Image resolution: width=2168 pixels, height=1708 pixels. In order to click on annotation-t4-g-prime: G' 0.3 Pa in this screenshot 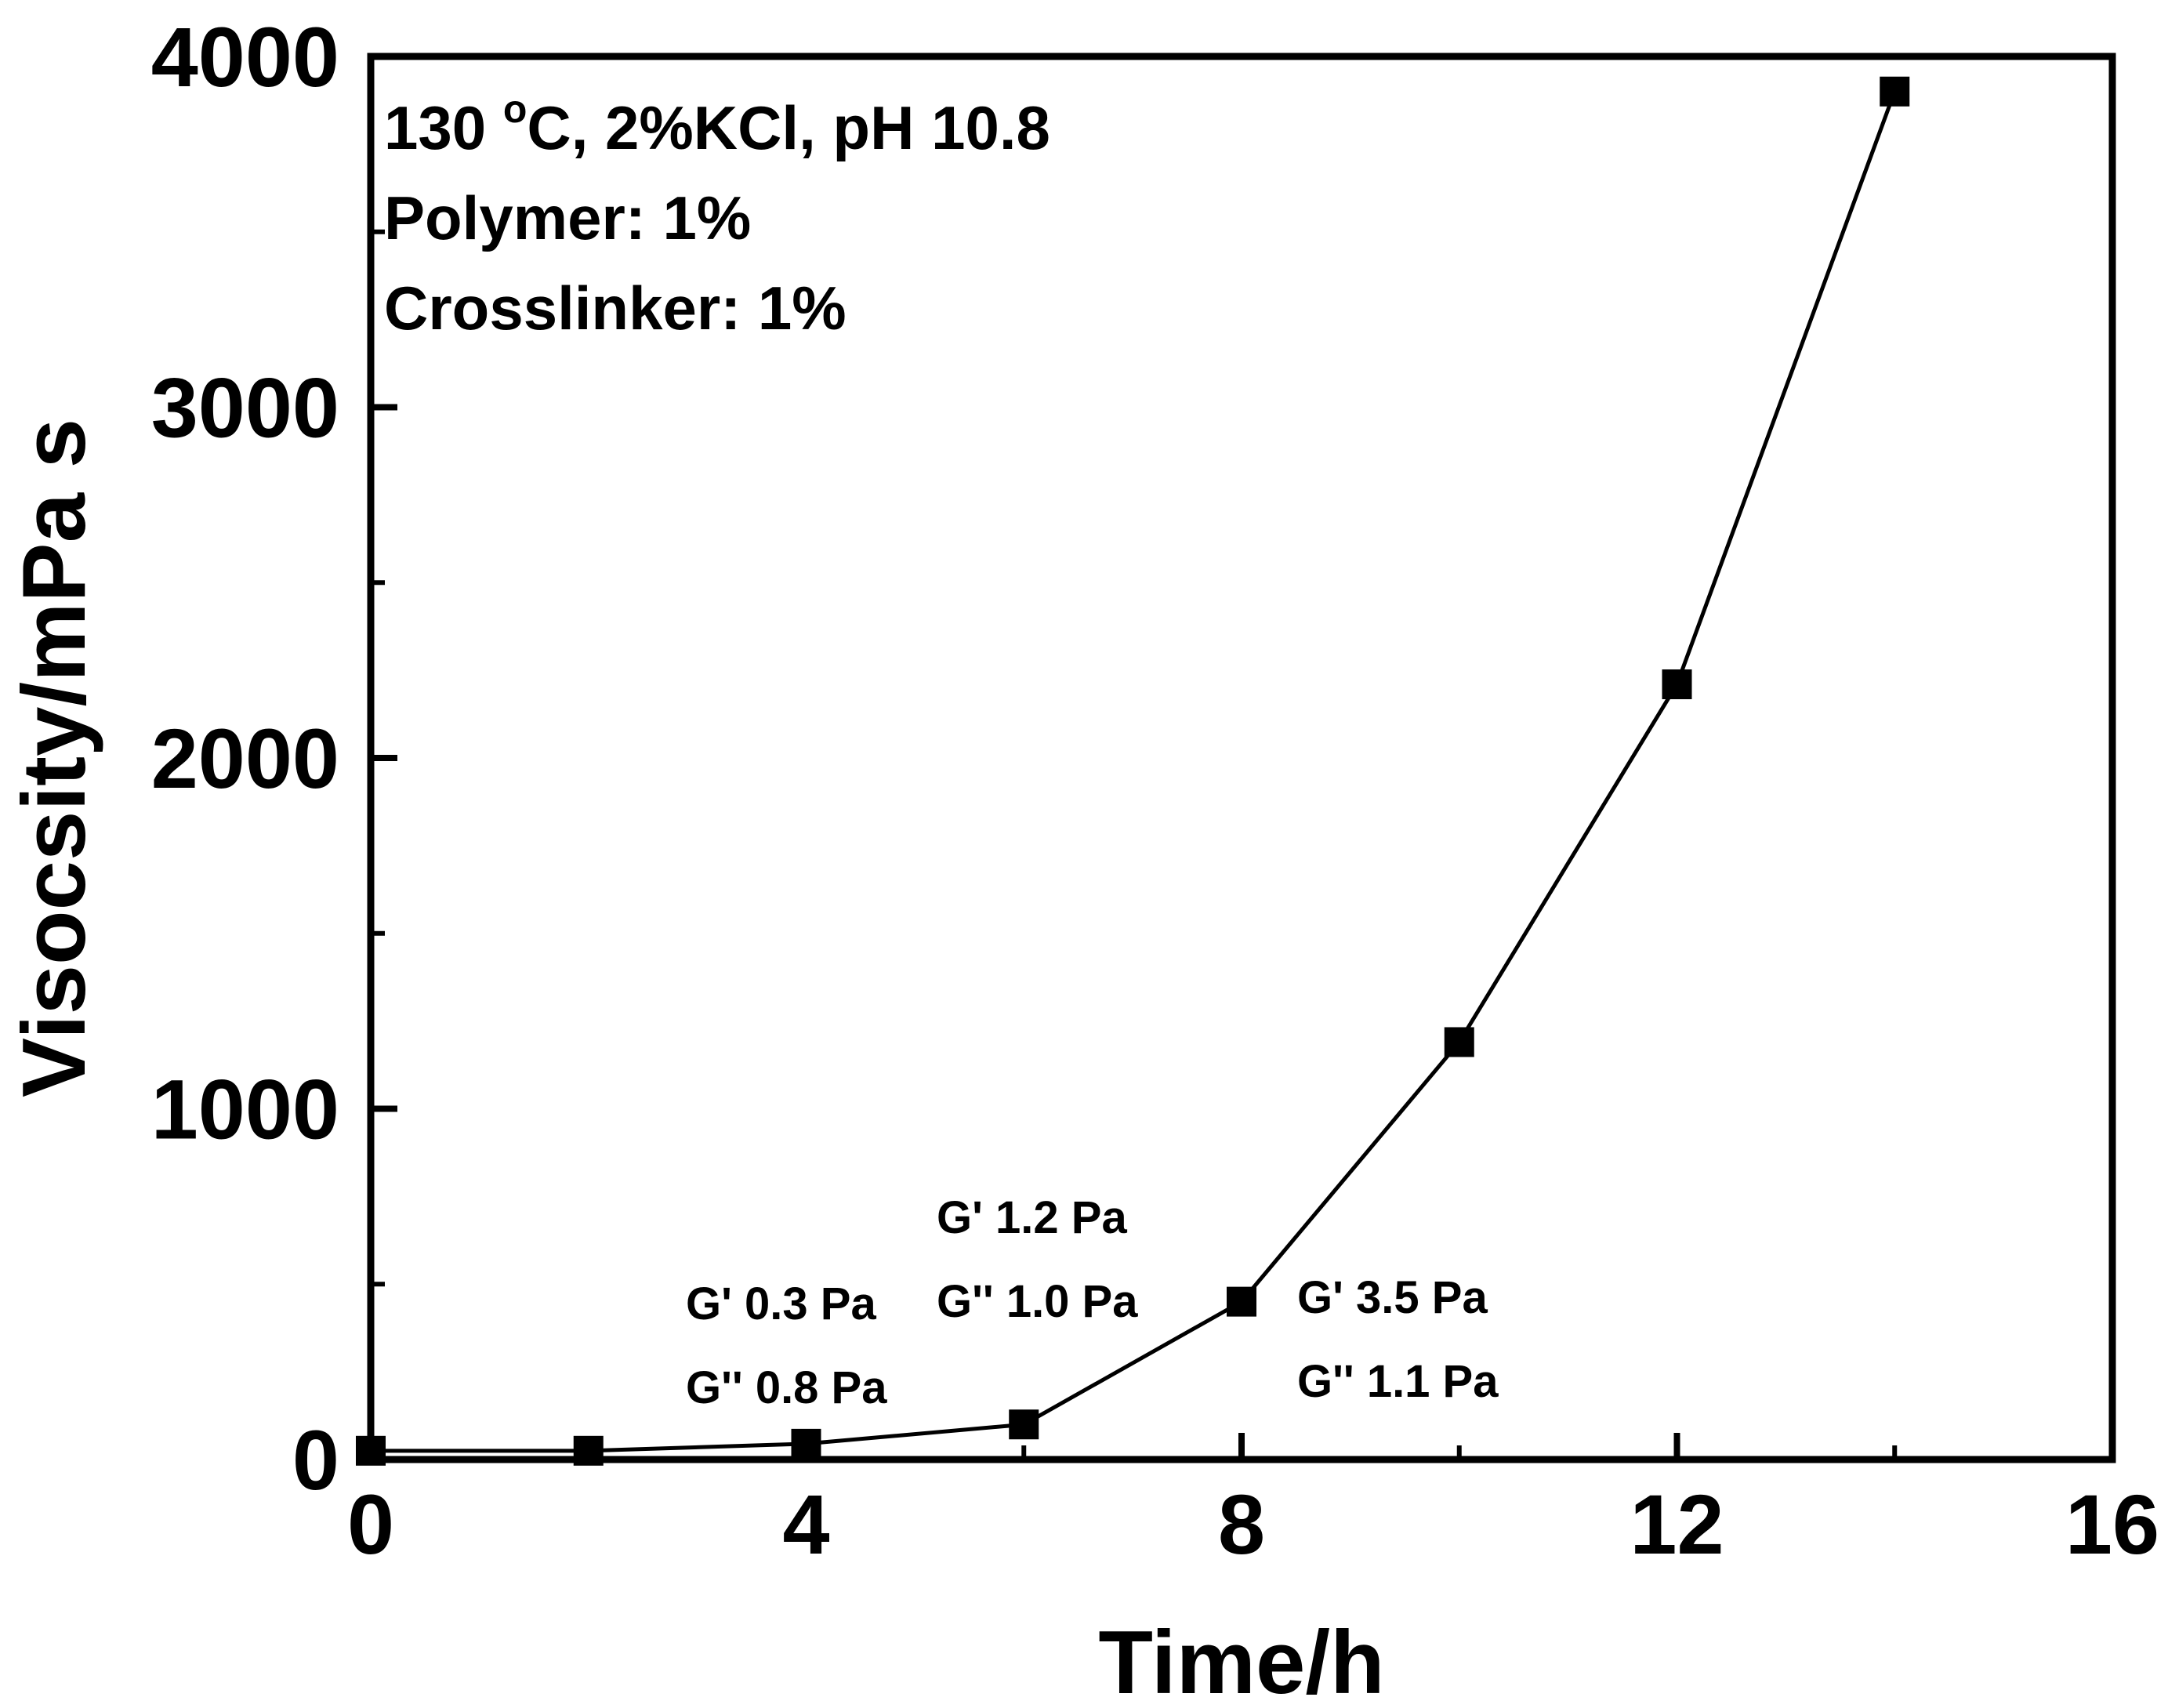, I will do `click(781, 1303)`.